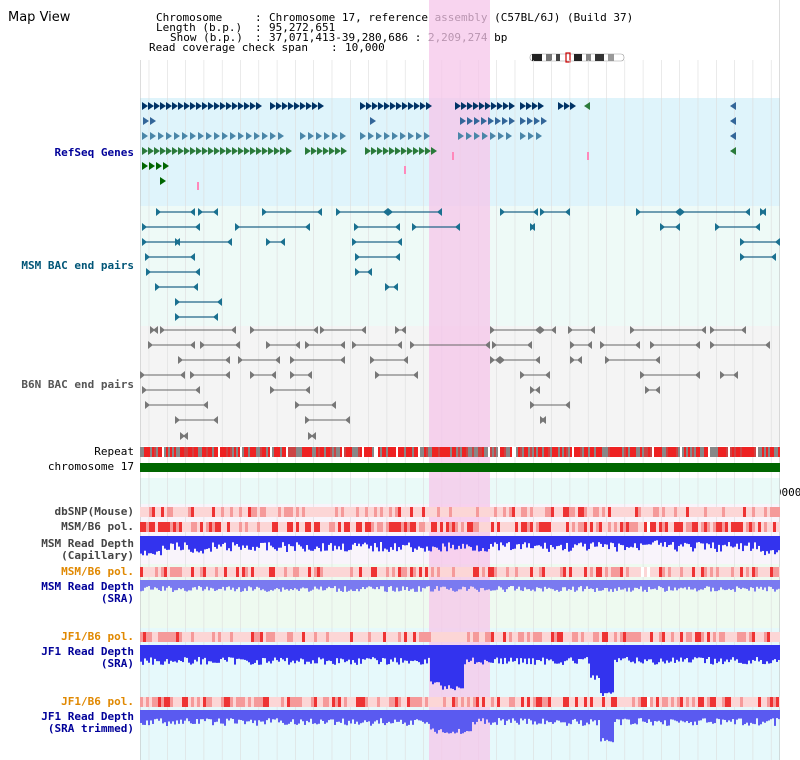 The image size is (800, 760). Describe the element at coordinates (97, 571) in the screenshot. I see `track-label-msm-b6-pol2: MSM/B6 pol.` at that location.